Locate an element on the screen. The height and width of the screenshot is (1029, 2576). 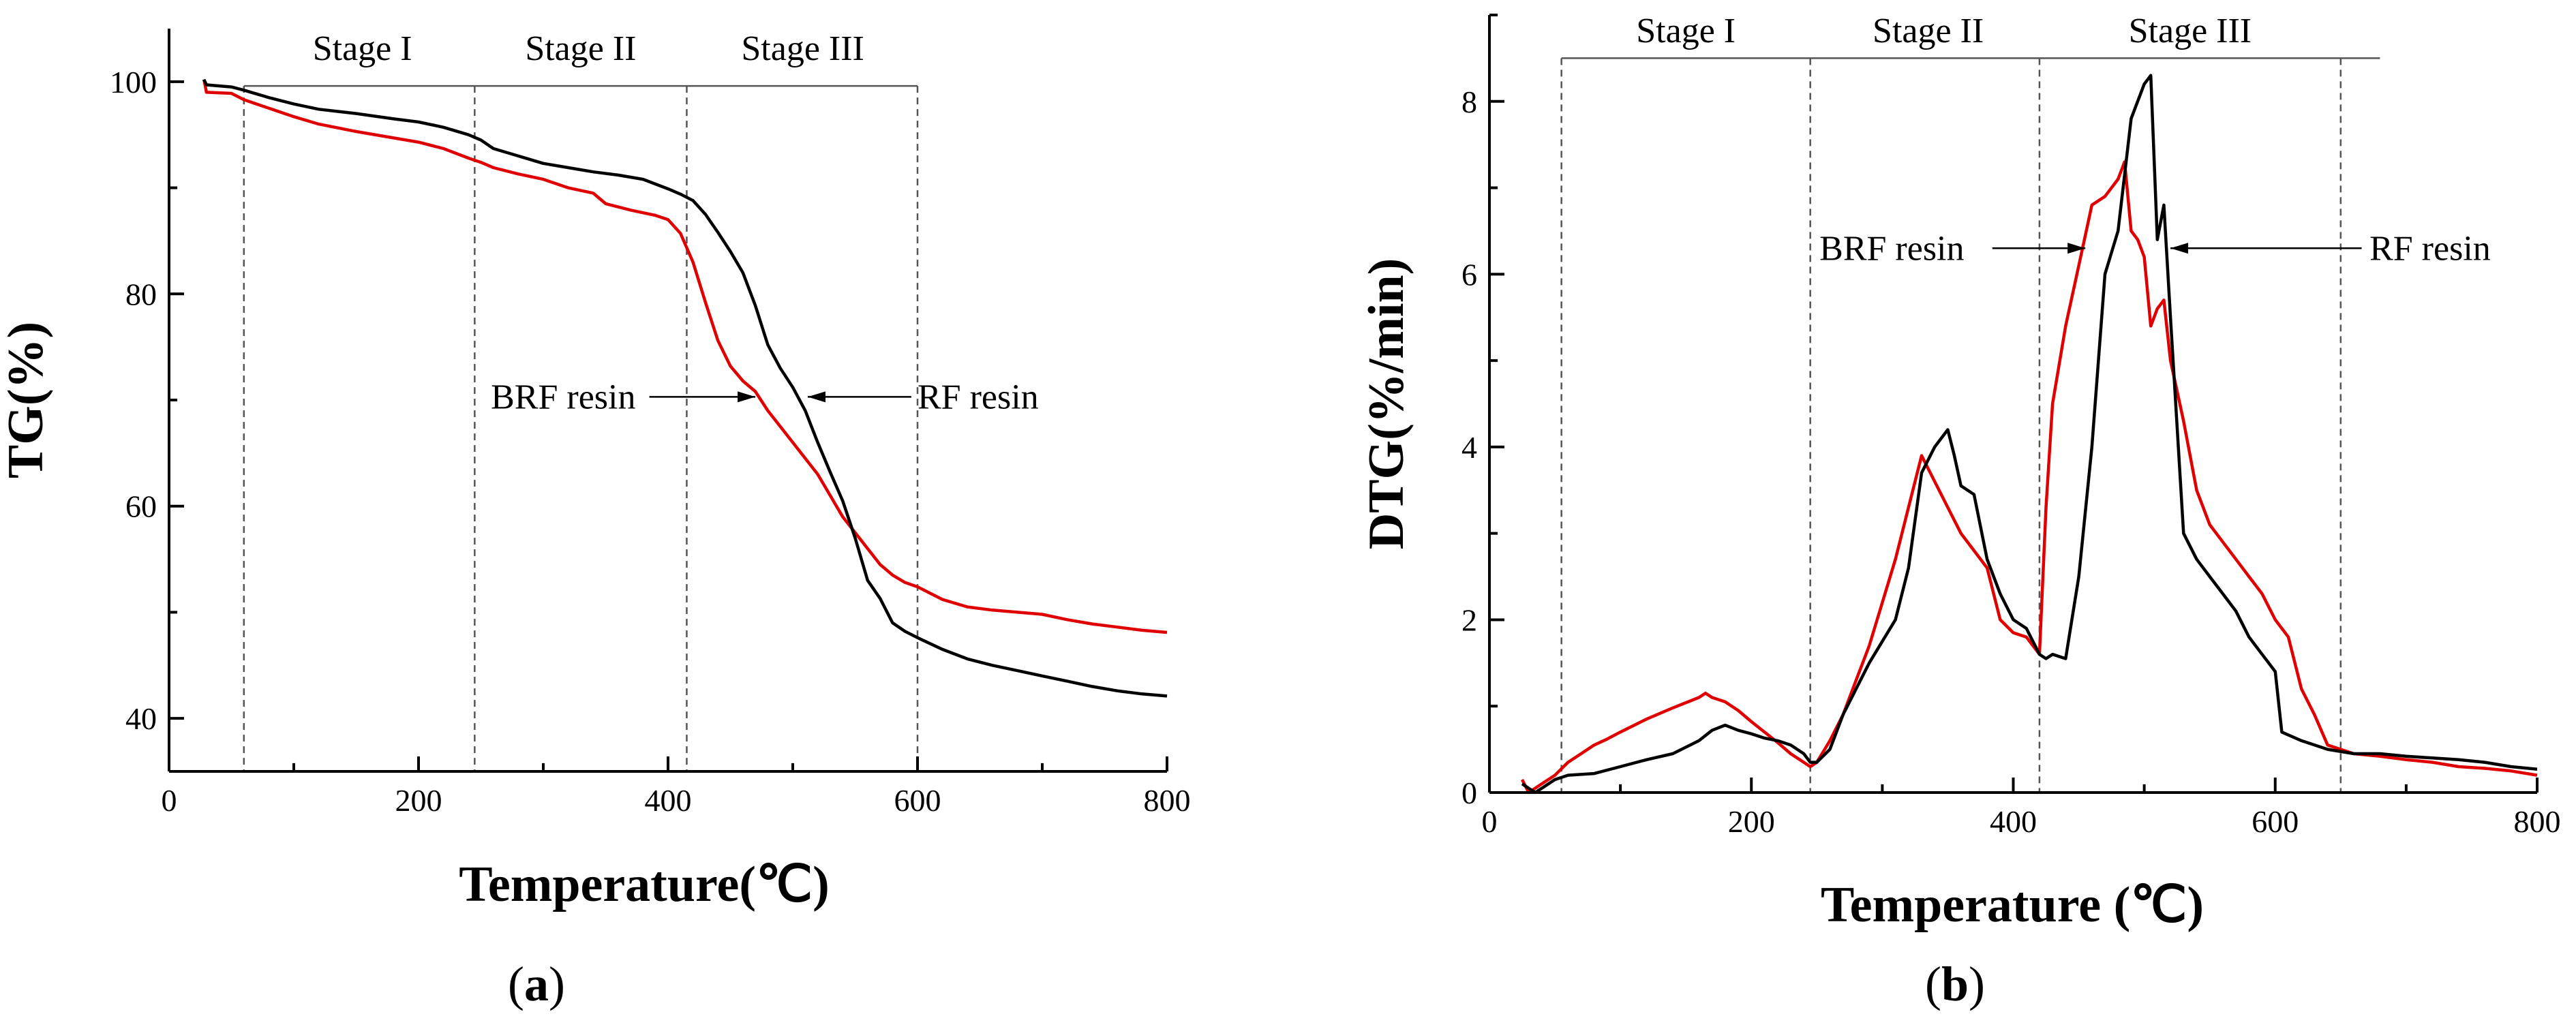
tg-stage-label: Stage II is located at coordinates (580, 49).